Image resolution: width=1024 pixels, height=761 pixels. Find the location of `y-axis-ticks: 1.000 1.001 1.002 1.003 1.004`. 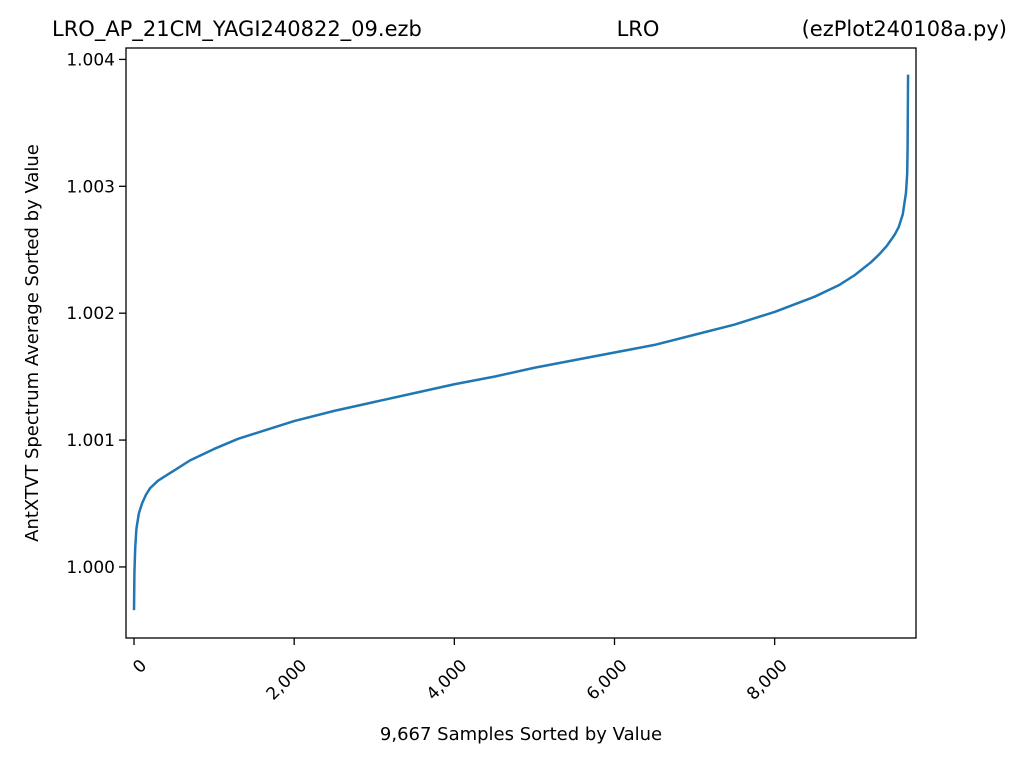

y-axis-ticks: 1.000 1.001 1.002 1.003 1.004 is located at coordinates (96, 314).